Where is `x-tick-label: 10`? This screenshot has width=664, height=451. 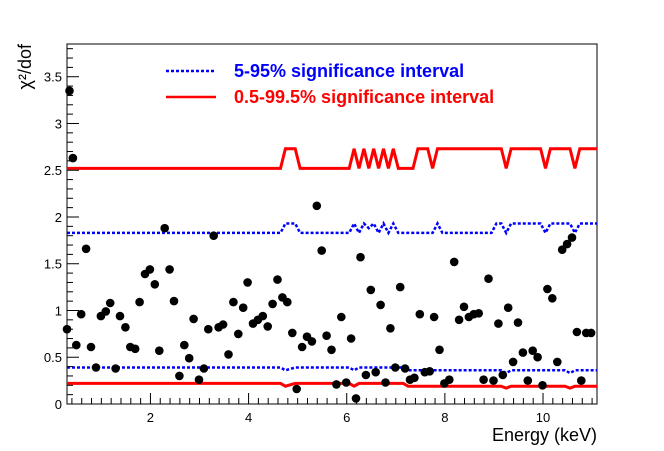
x-tick-label: 10 is located at coordinates (543, 417).